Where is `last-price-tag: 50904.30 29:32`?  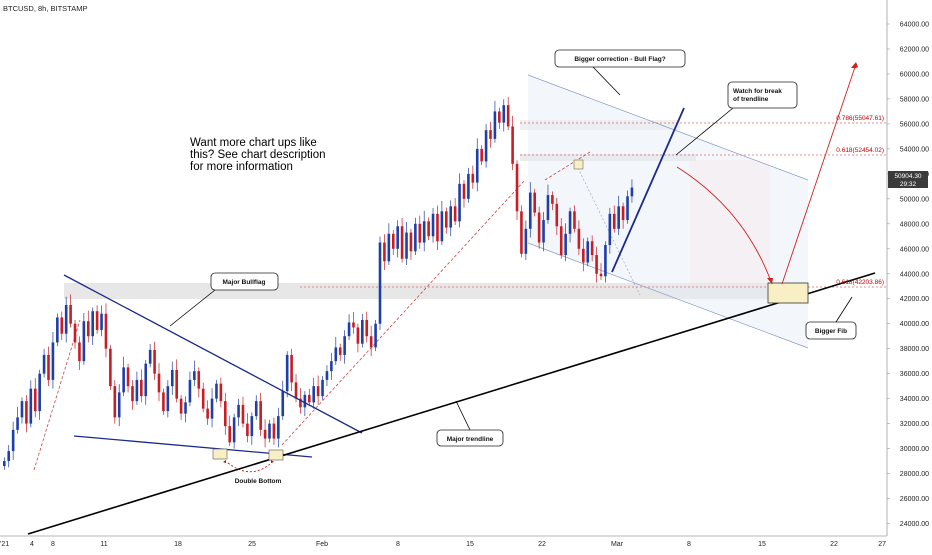 last-price-tag: 50904.30 29:32 is located at coordinates (908, 179).